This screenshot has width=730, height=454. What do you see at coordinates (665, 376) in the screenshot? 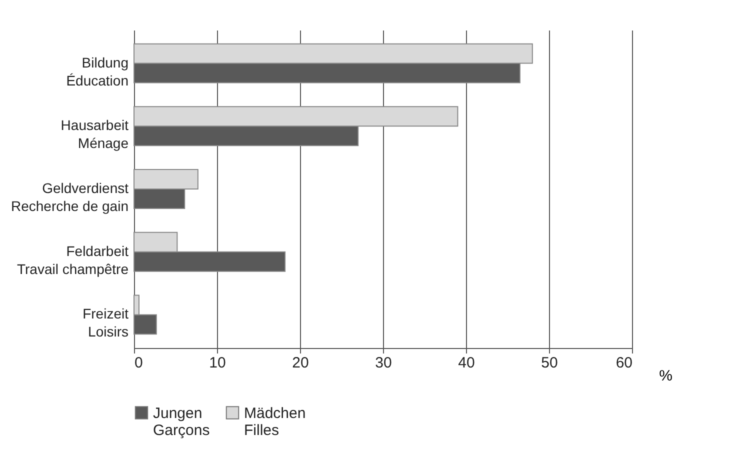
I see `x-axis-title: %` at bounding box center [665, 376].